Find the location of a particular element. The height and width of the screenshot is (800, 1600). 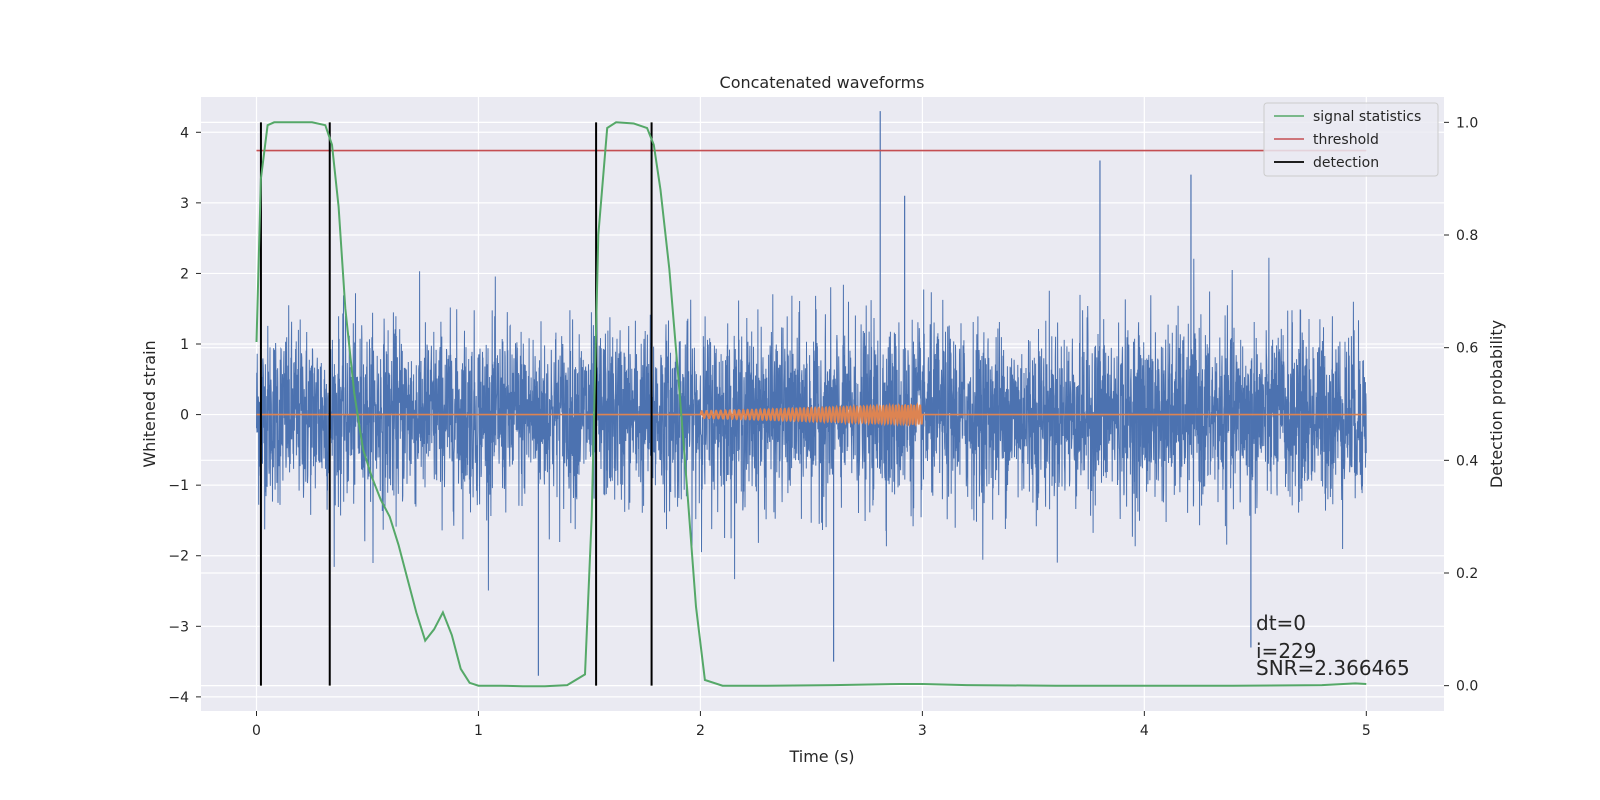

y-axis-title: Whitened strain is located at coordinates (149, 403).